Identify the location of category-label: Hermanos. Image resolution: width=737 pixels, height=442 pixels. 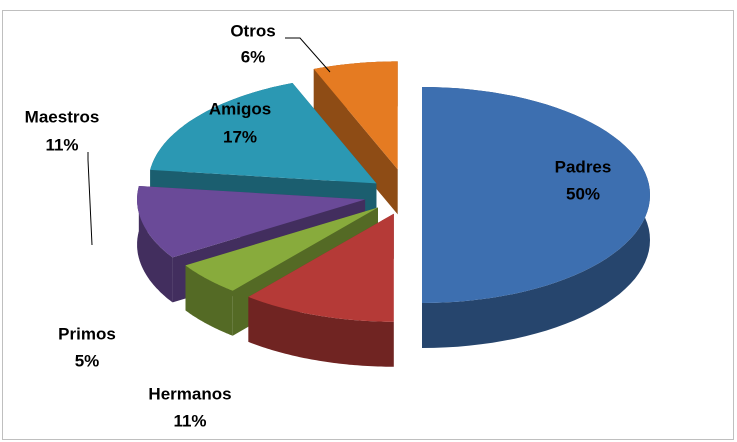
(189, 393).